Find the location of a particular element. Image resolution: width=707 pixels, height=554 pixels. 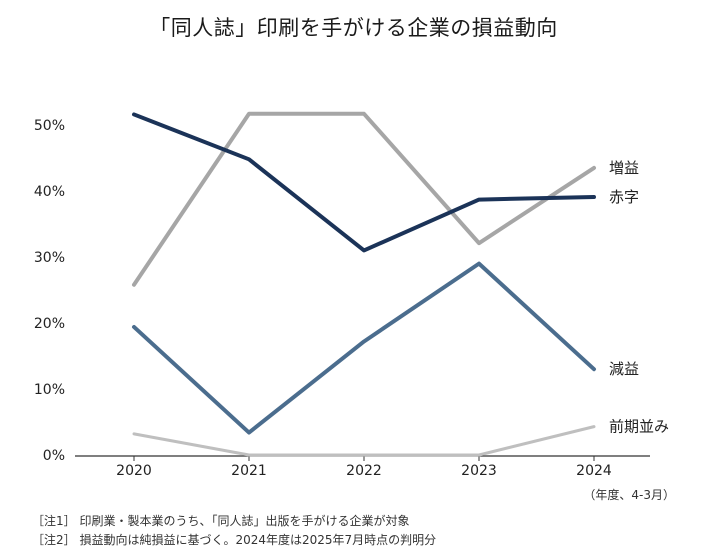

y-tick-label: 30% is located at coordinates (49, 258).